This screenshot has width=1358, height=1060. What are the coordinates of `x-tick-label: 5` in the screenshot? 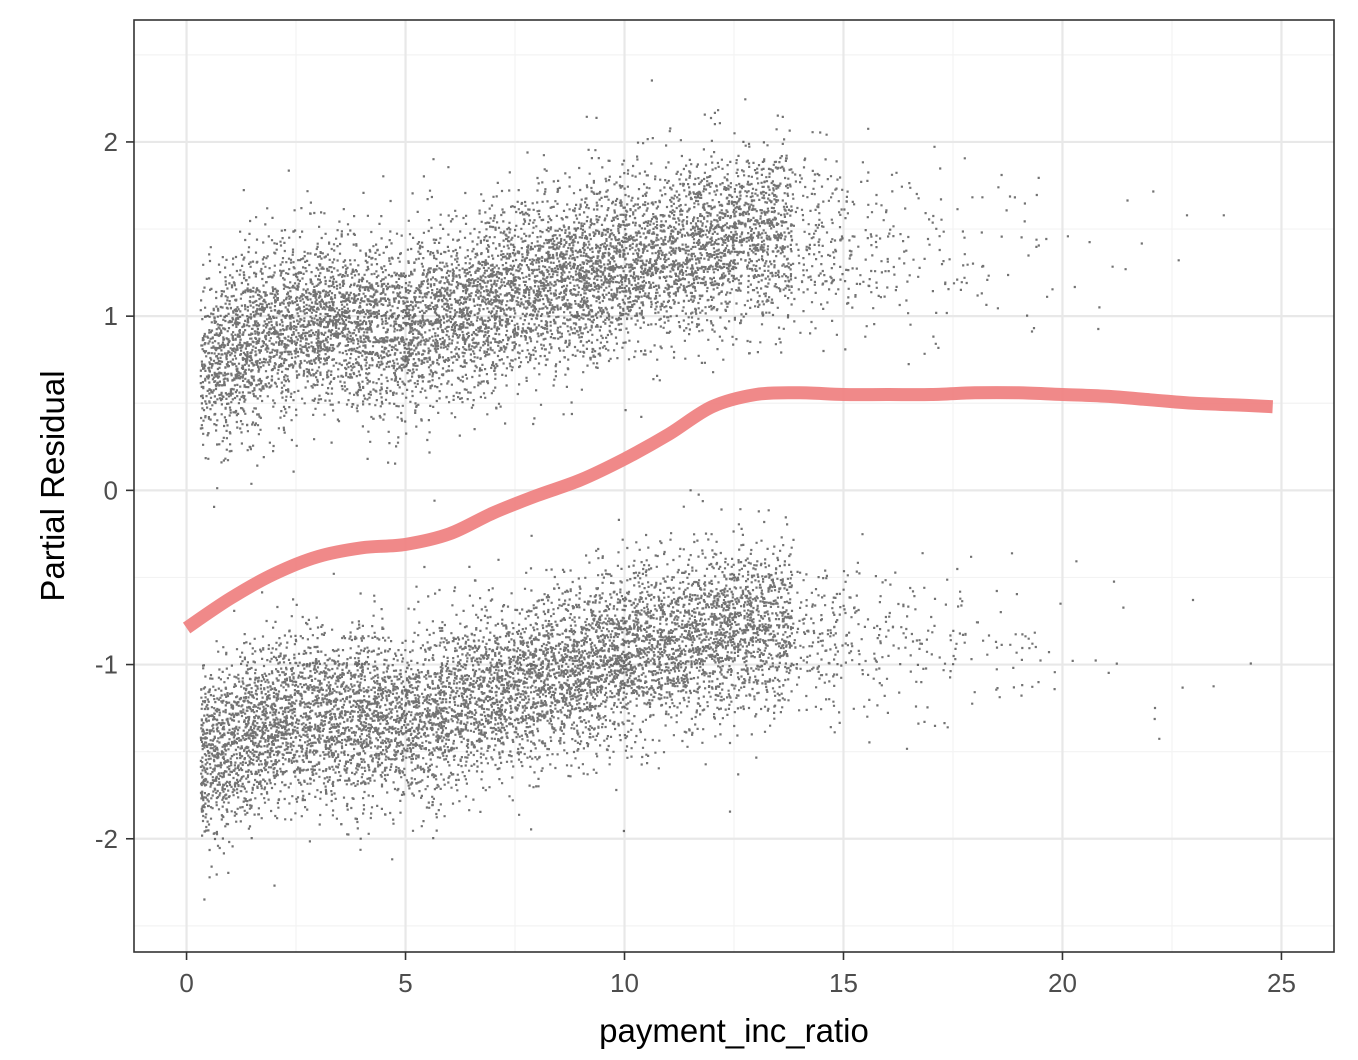 It's located at (405, 983).